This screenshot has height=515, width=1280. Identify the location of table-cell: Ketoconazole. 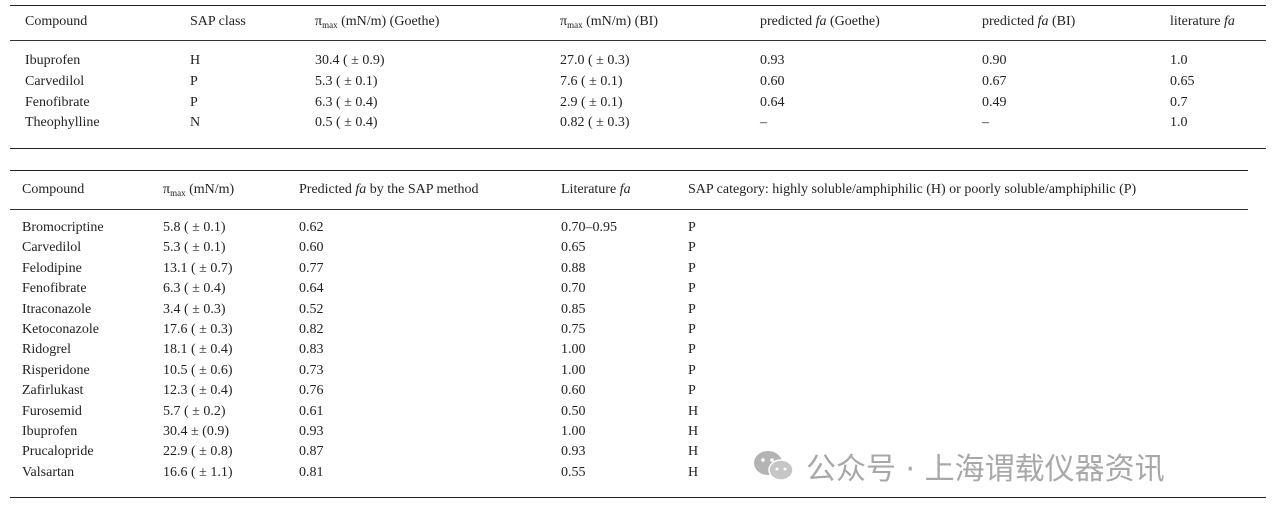
(60, 329).